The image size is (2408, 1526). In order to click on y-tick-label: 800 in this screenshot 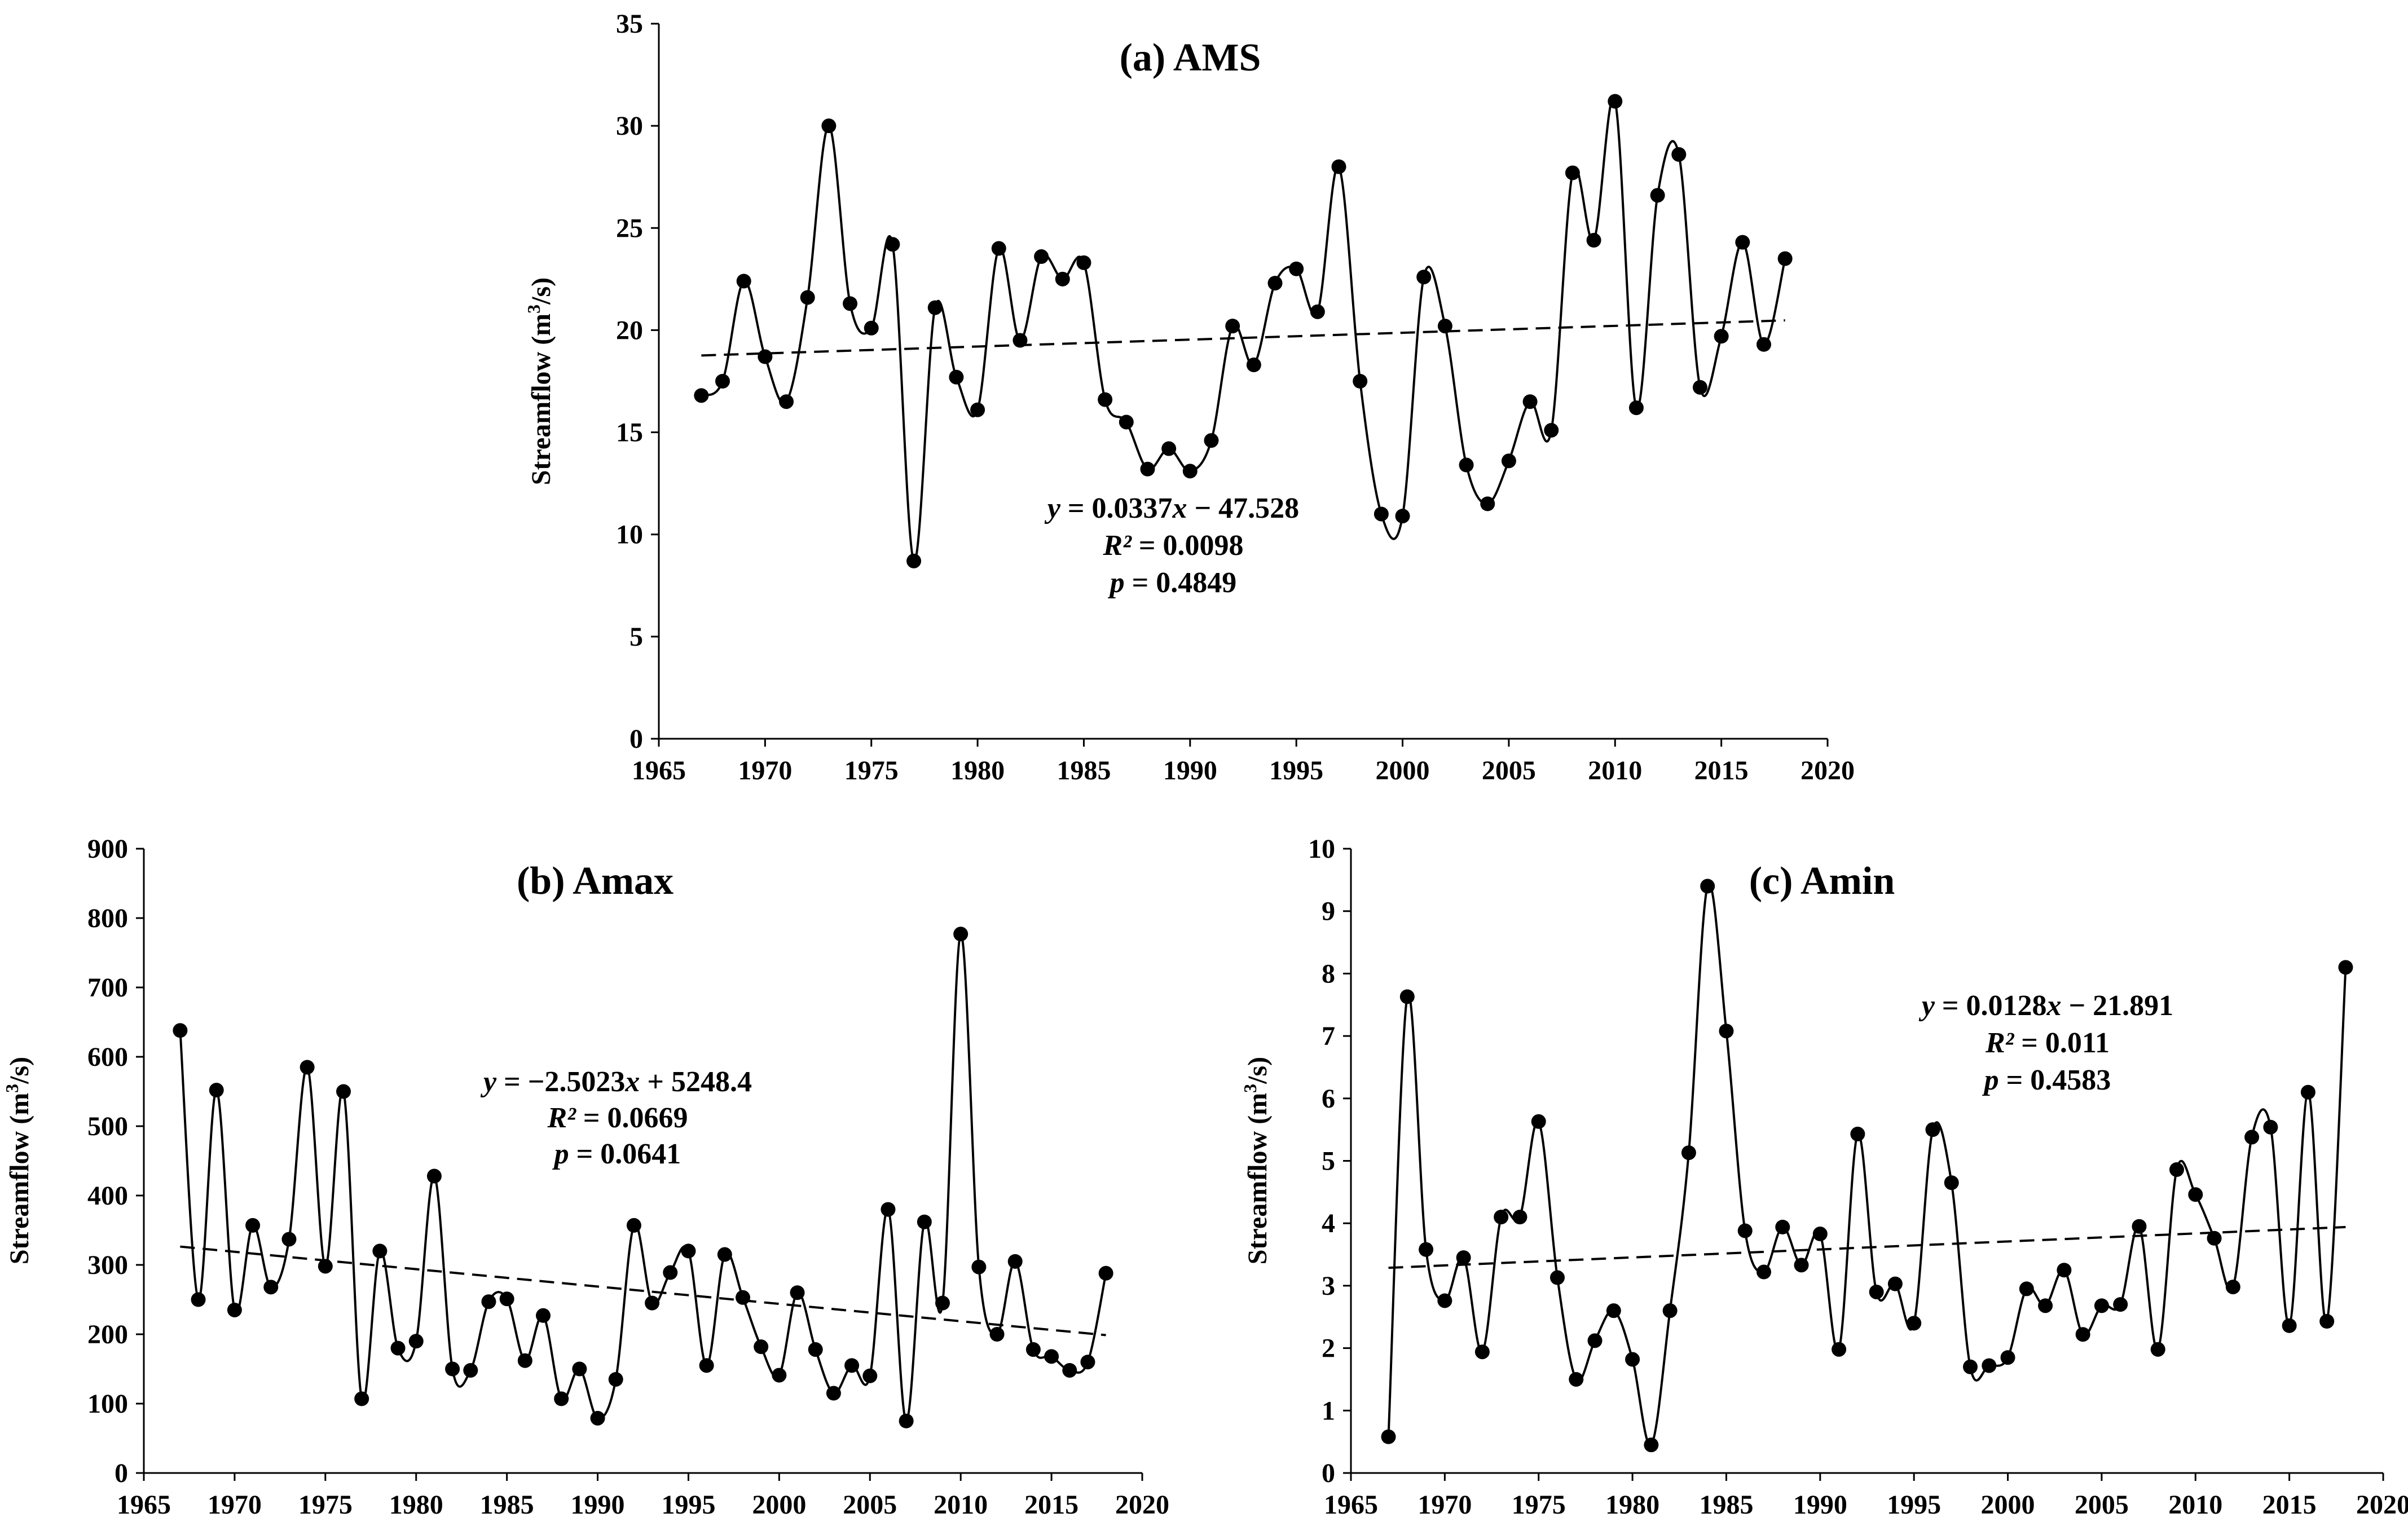, I will do `click(107, 918)`.